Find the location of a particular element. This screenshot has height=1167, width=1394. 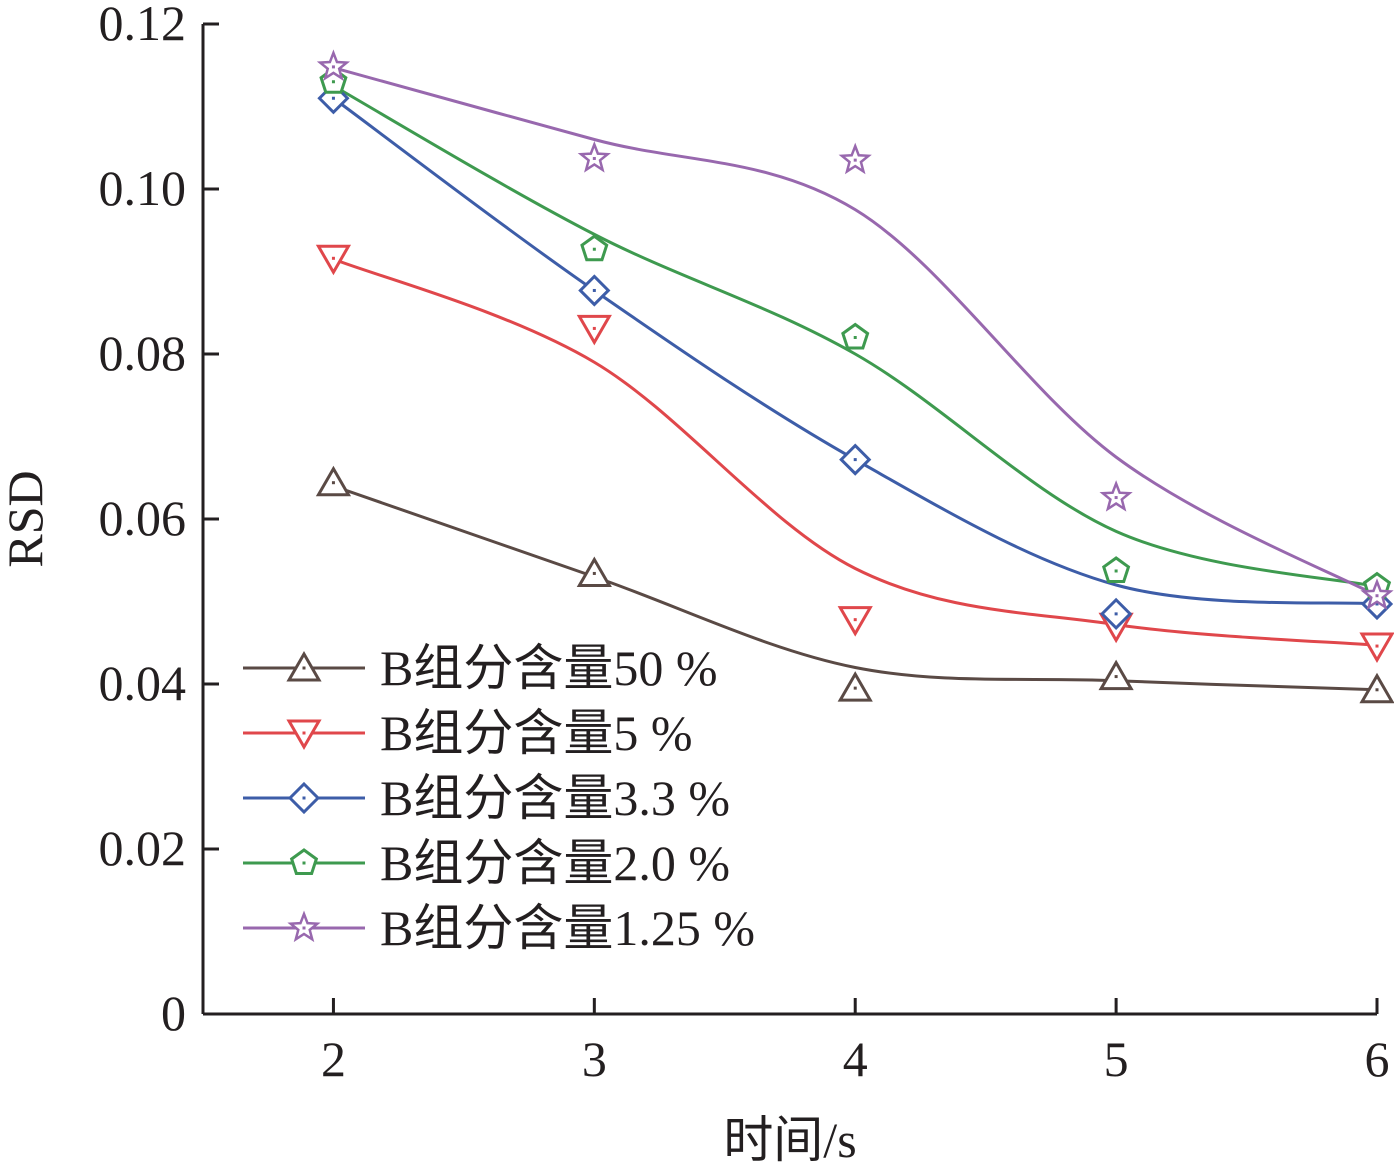

y-tick-label: 0.04 is located at coordinates (143, 683).